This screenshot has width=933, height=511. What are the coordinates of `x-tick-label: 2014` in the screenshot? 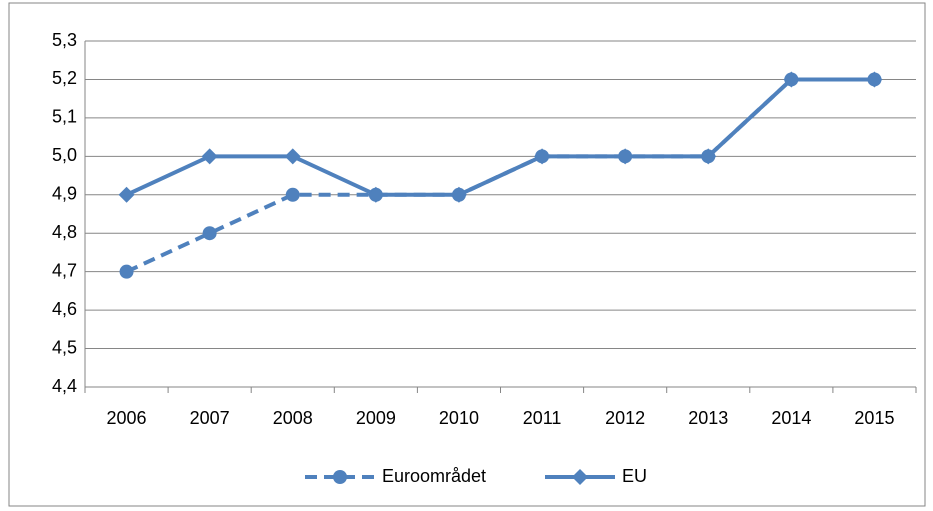 It's located at (791, 418).